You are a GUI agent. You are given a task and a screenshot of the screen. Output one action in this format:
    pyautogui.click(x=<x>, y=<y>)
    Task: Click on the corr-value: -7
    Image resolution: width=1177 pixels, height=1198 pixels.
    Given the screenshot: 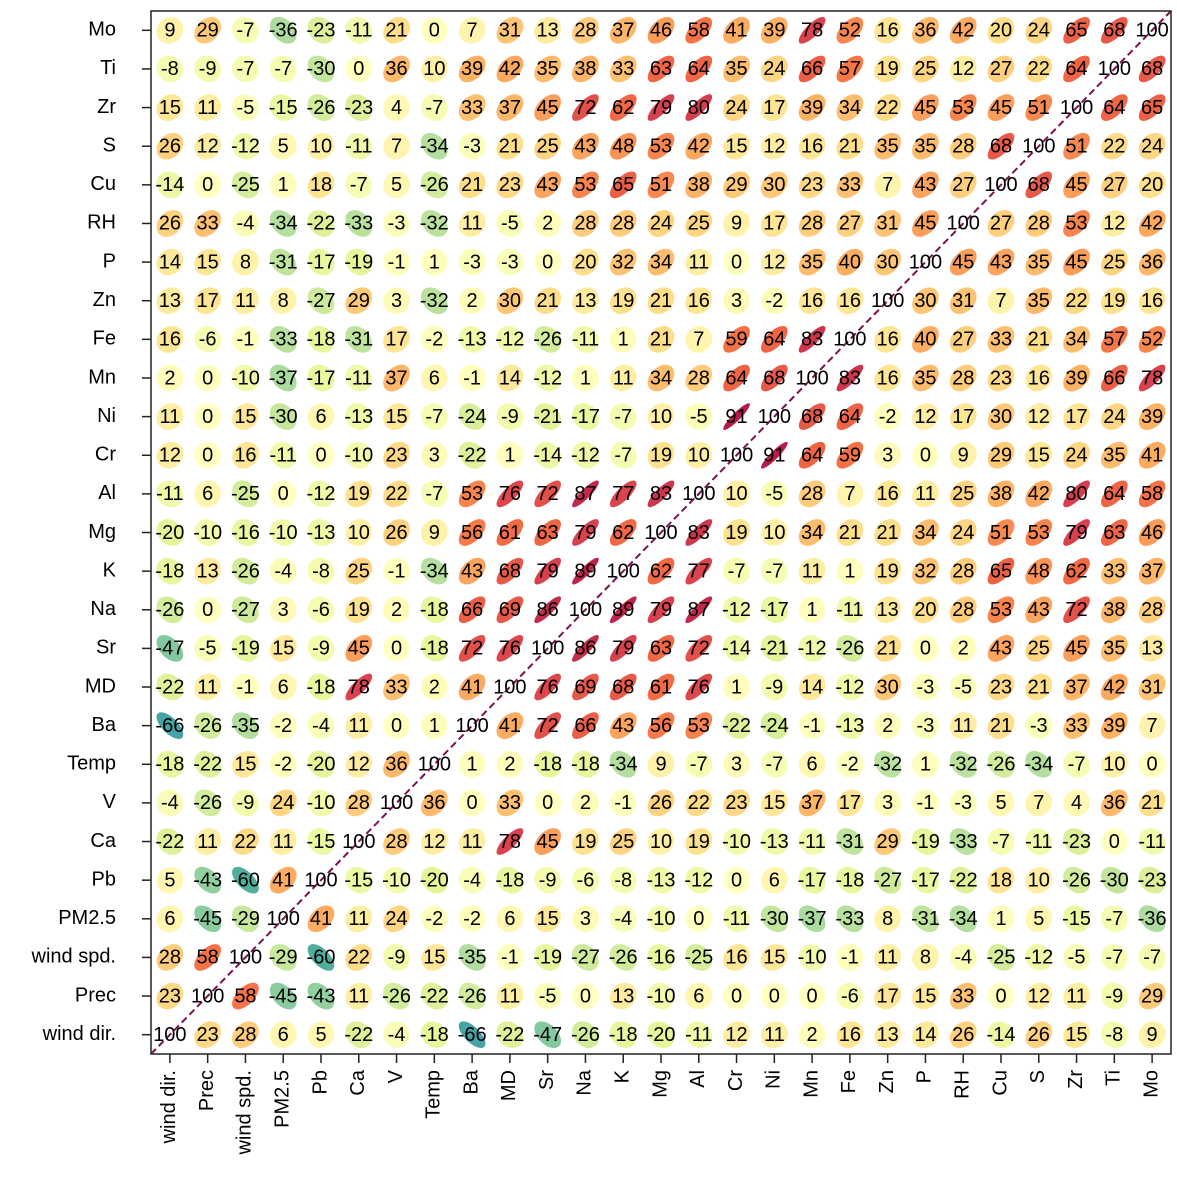 What is the action you would take?
    pyautogui.click(x=1114, y=919)
    